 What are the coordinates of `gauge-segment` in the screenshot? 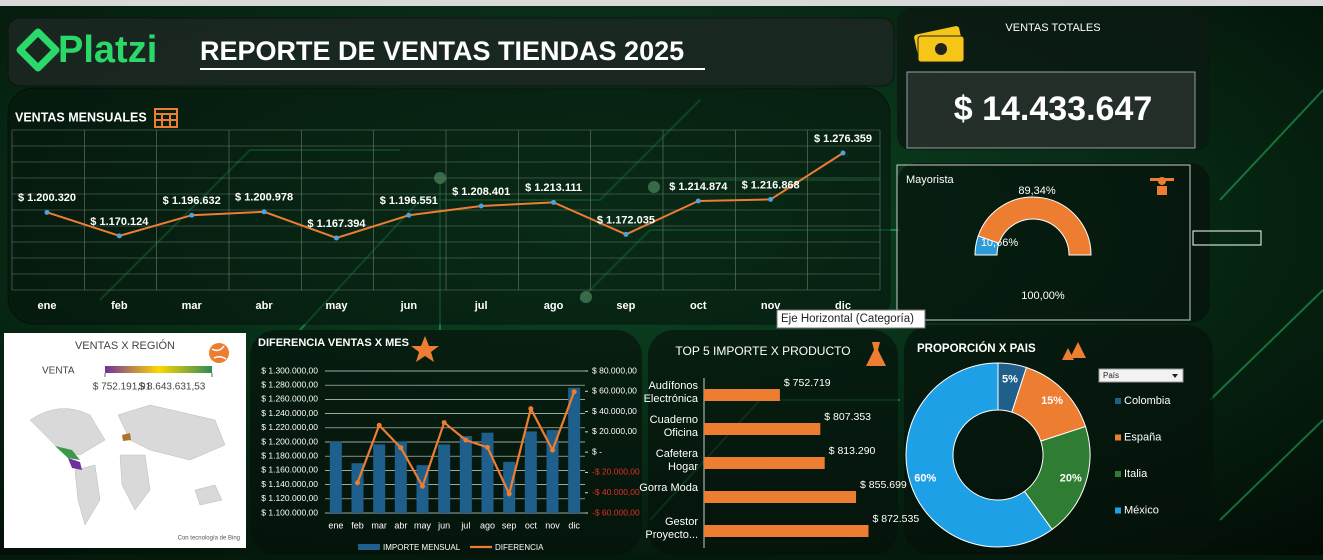 It's located at (1034, 226).